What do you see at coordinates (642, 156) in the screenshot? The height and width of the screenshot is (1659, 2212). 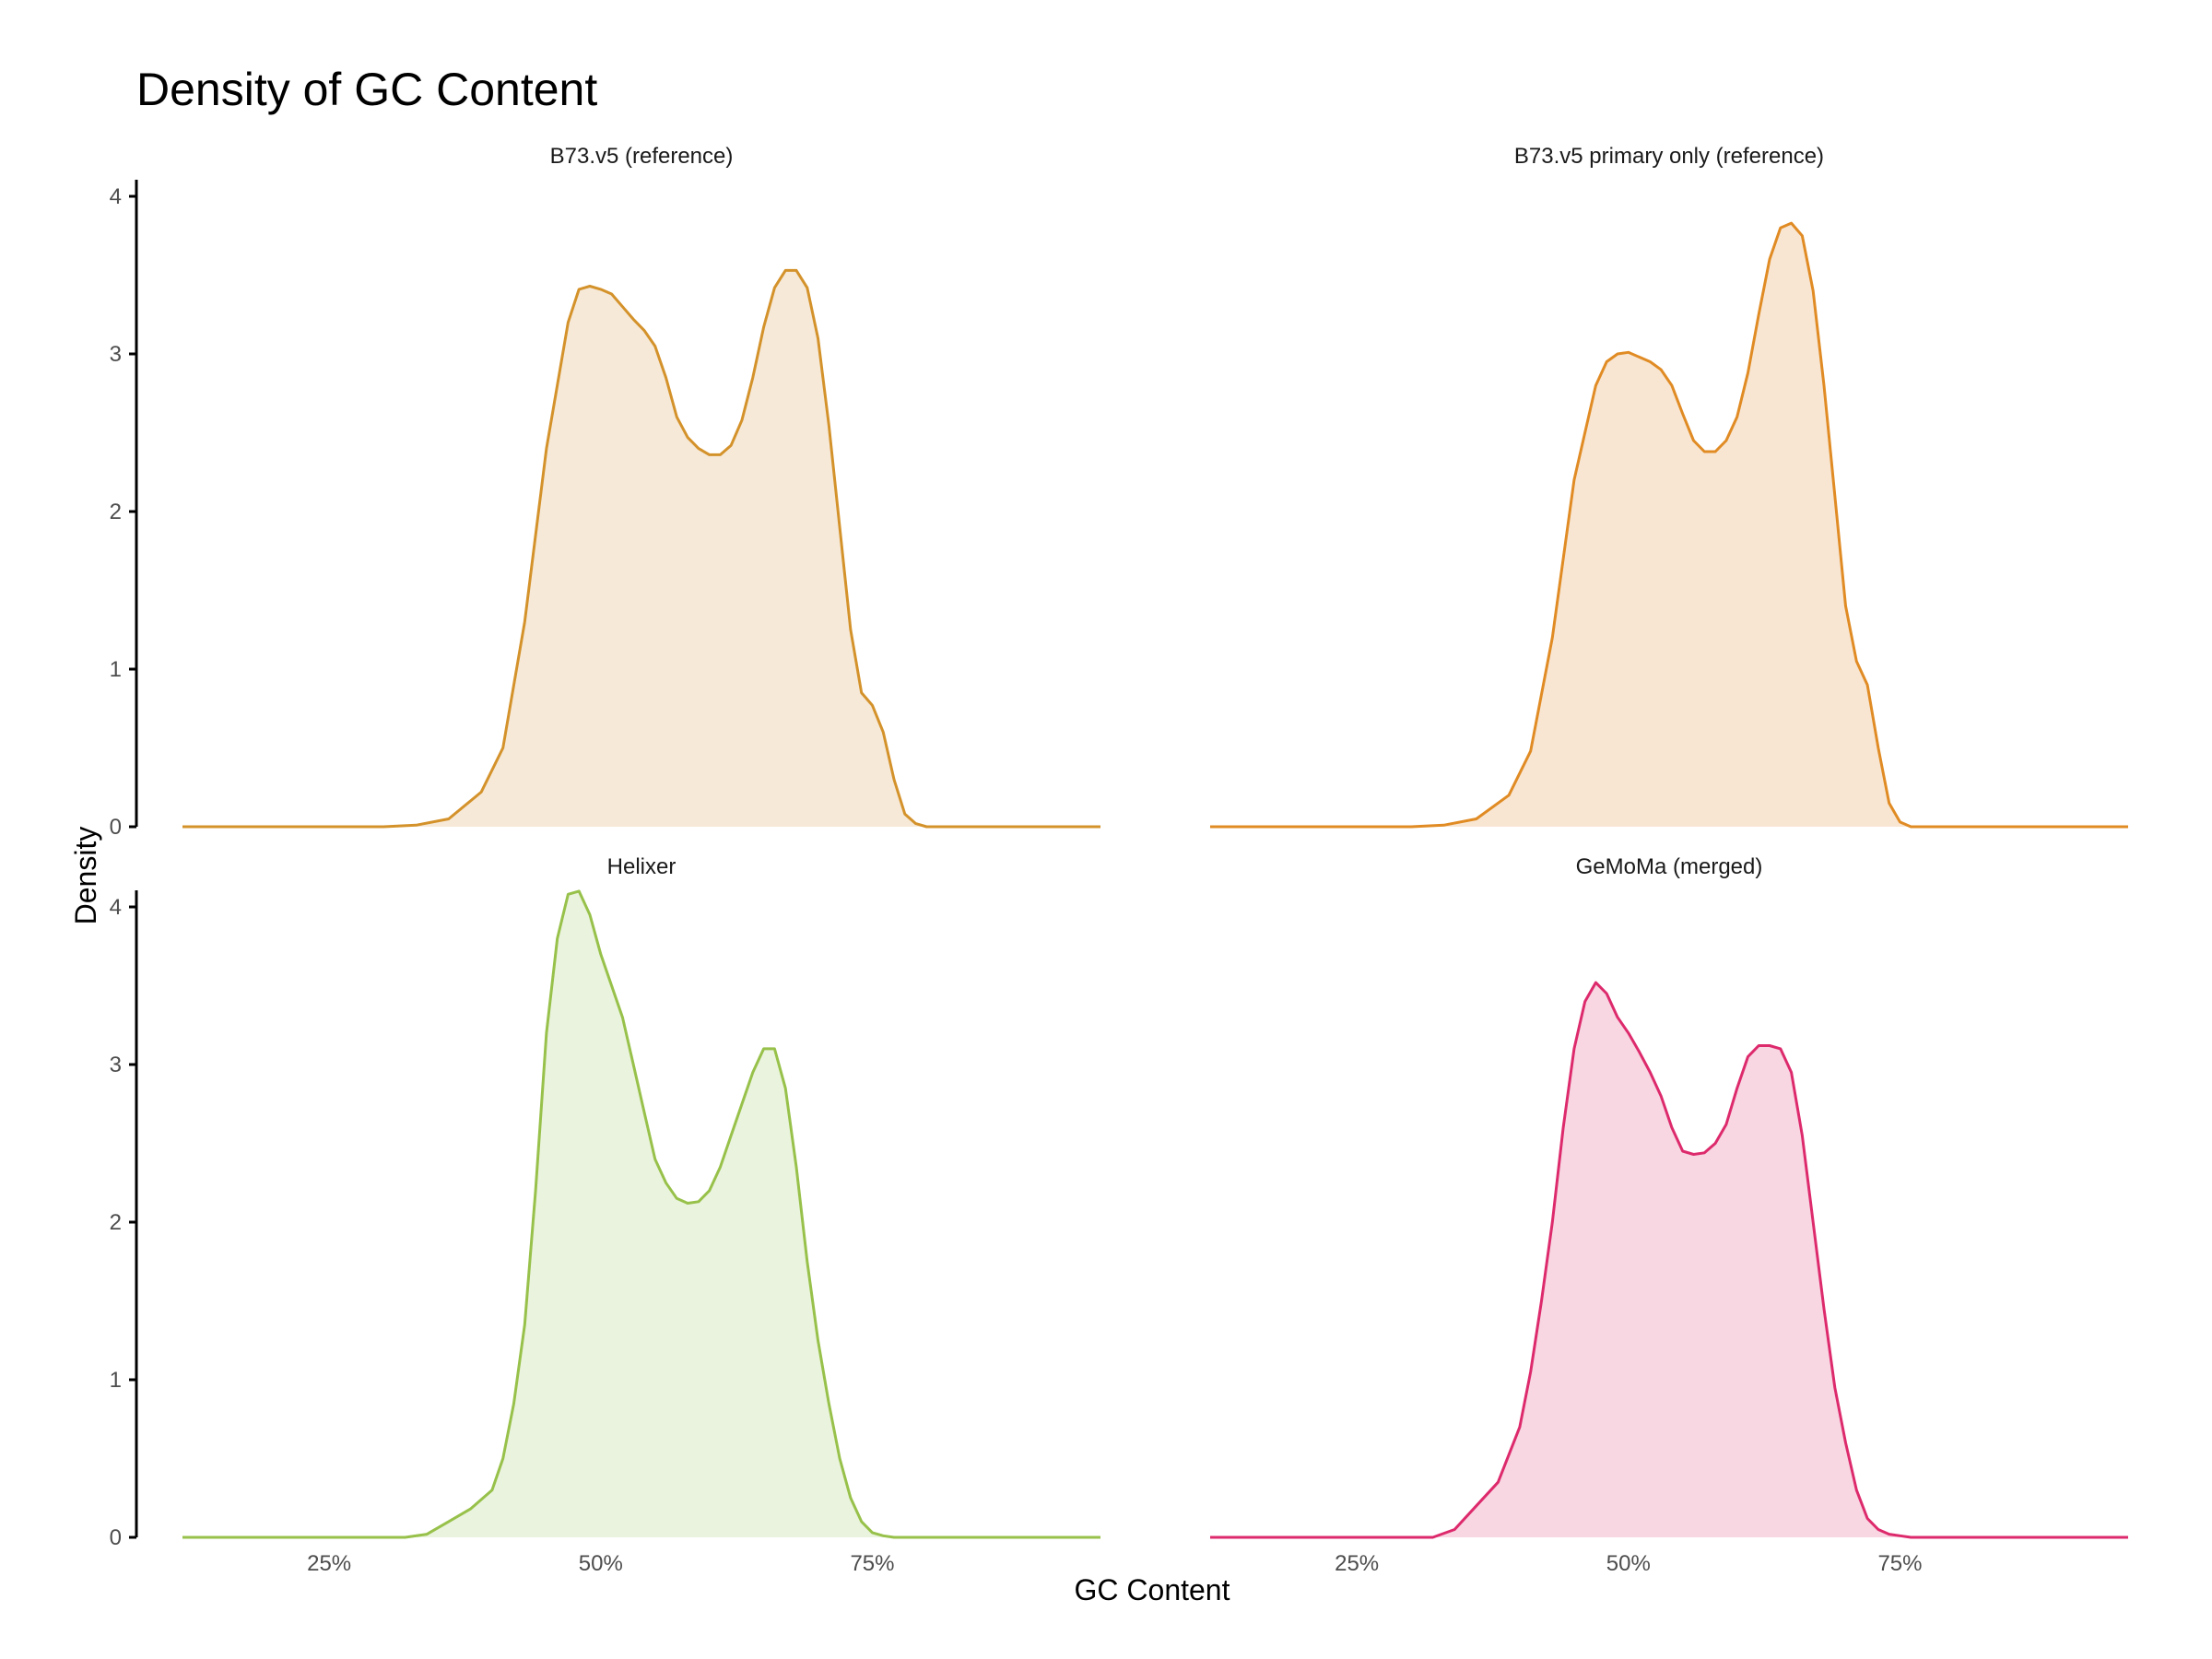 I see `panel-title: B73.v5 (reference)` at bounding box center [642, 156].